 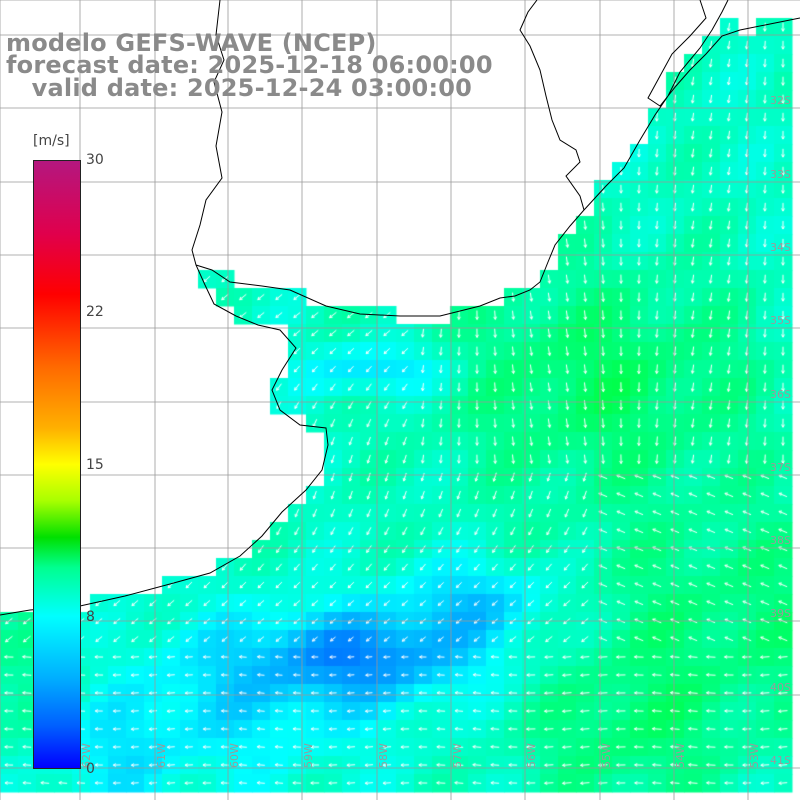 I want to click on longitude-label: 56W, so click(x=531, y=755).